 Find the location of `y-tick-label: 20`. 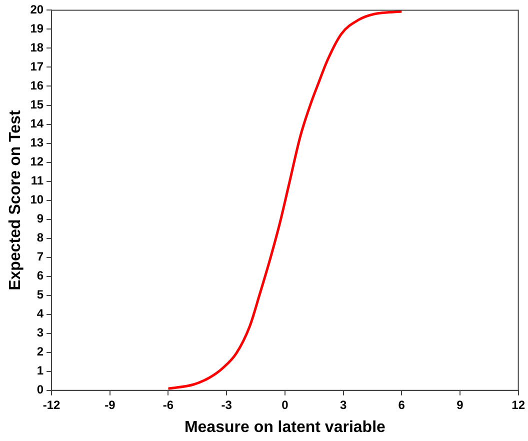

y-tick-label: 20 is located at coordinates (37, 9).